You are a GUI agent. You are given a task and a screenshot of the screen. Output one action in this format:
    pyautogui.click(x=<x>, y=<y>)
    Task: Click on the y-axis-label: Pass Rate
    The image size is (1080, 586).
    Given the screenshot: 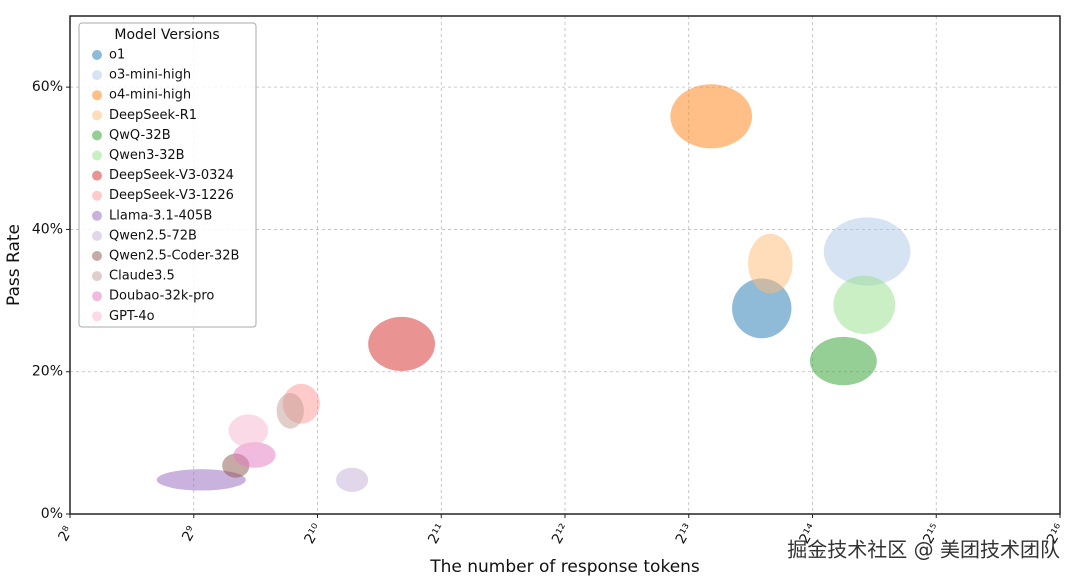 What is the action you would take?
    pyautogui.click(x=14, y=265)
    